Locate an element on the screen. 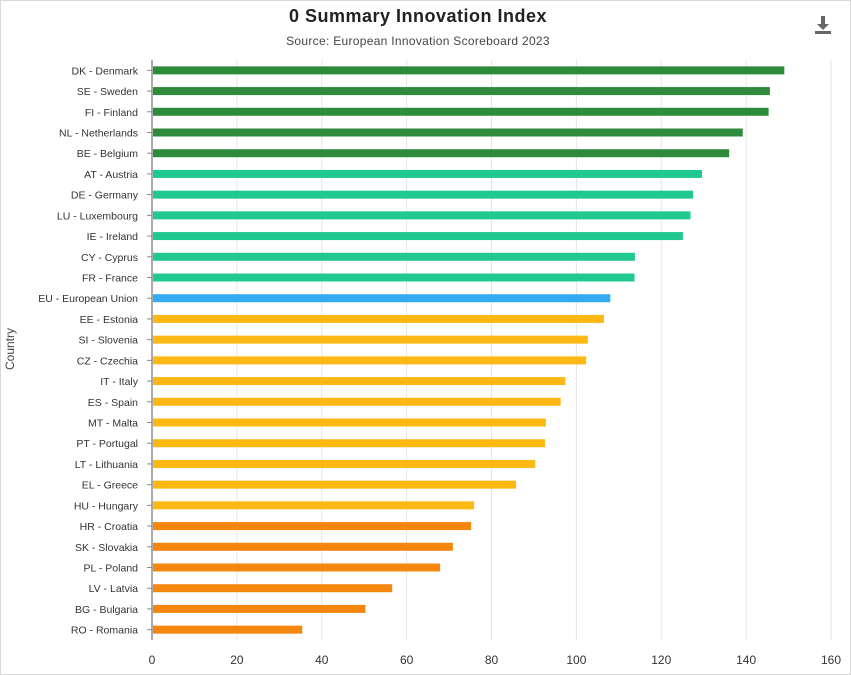 Image resolution: width=851 pixels, height=675 pixels. category-label: SI - Slovenia is located at coordinates (108, 341).